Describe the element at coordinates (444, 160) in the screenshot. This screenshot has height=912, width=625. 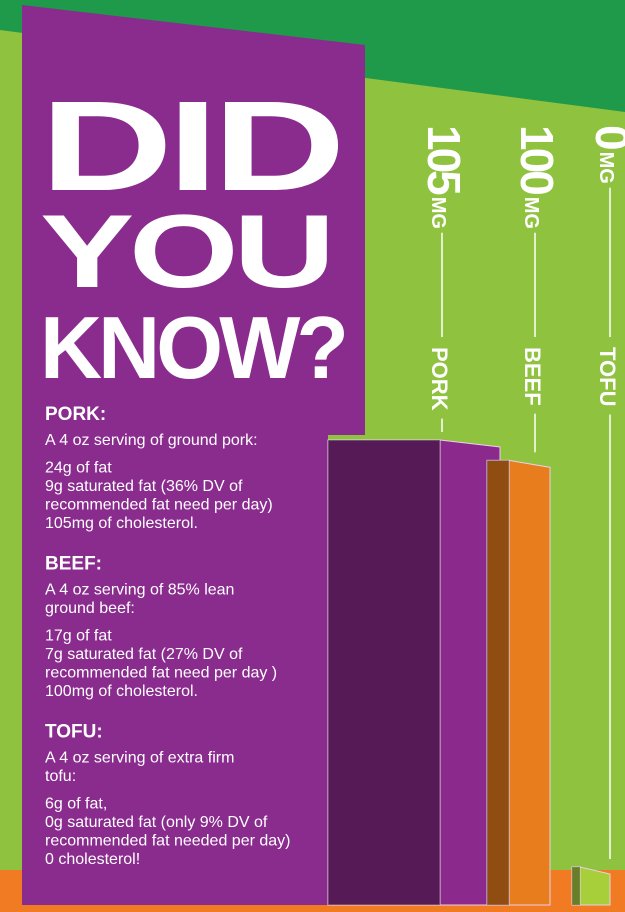
I see `value-label: 105` at that location.